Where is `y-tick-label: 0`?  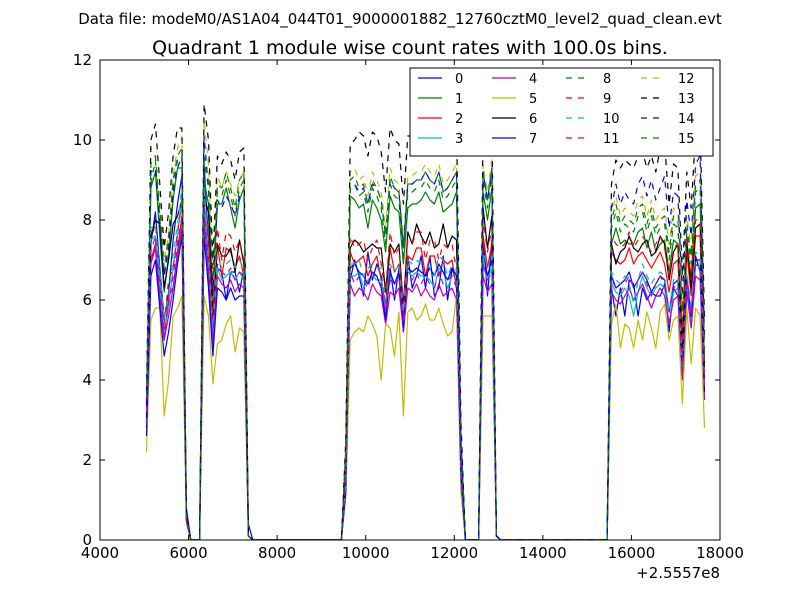 y-tick-label: 0 is located at coordinates (87, 540).